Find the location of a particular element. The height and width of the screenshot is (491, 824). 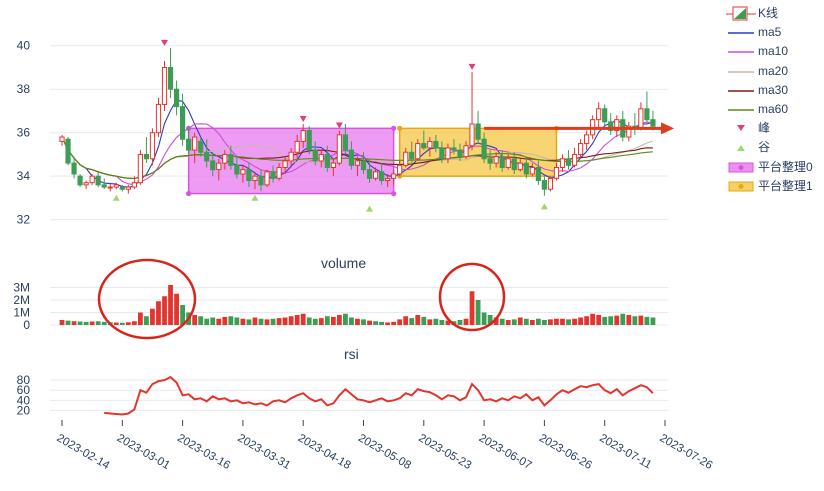

rsi-tick-label: 40 is located at coordinates (24, 400).